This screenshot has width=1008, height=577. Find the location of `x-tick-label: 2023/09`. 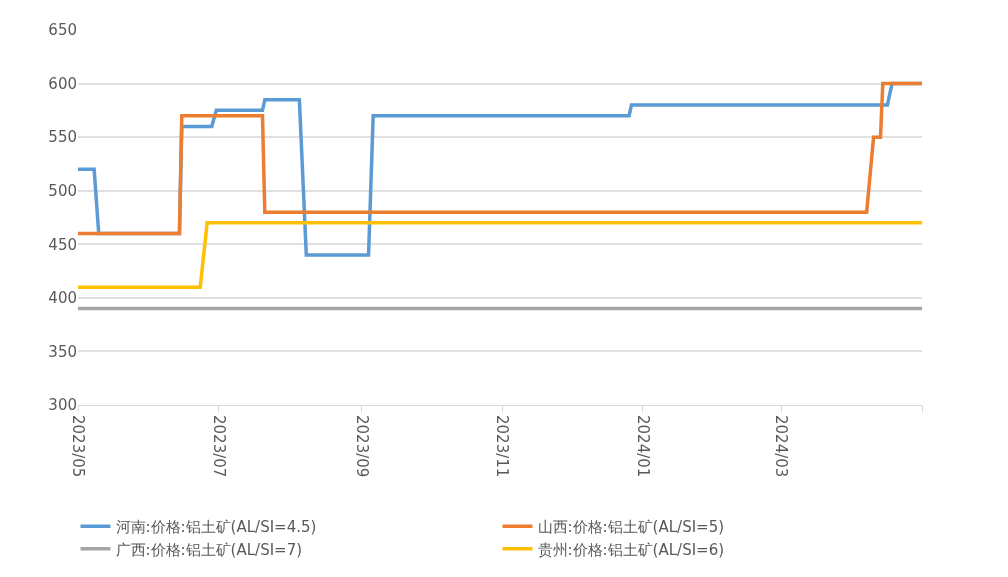

x-tick-label: 2023/09 is located at coordinates (361, 446).